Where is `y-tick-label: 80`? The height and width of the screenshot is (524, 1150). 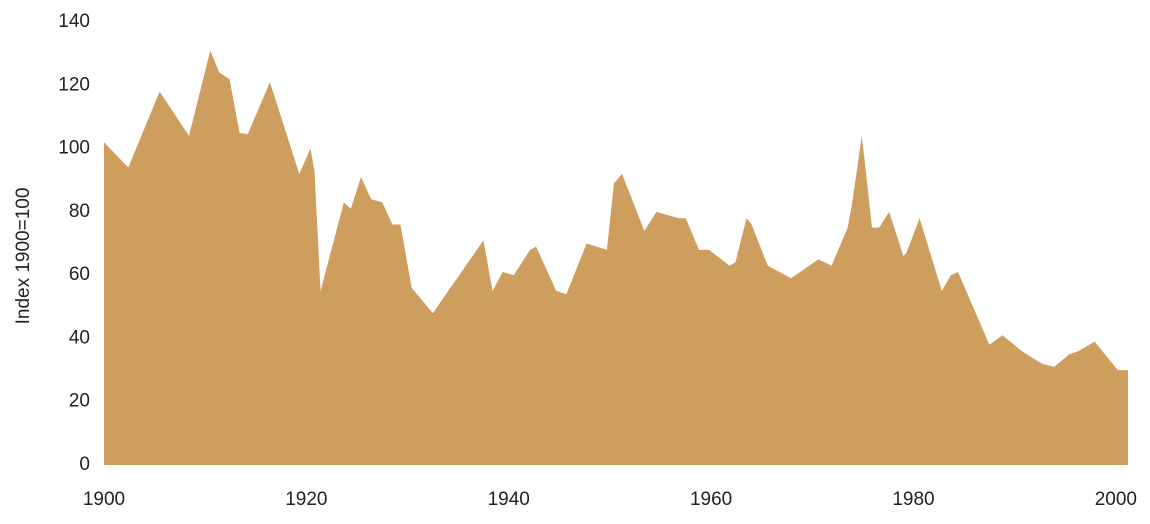
y-tick-label: 80 is located at coordinates (79, 211).